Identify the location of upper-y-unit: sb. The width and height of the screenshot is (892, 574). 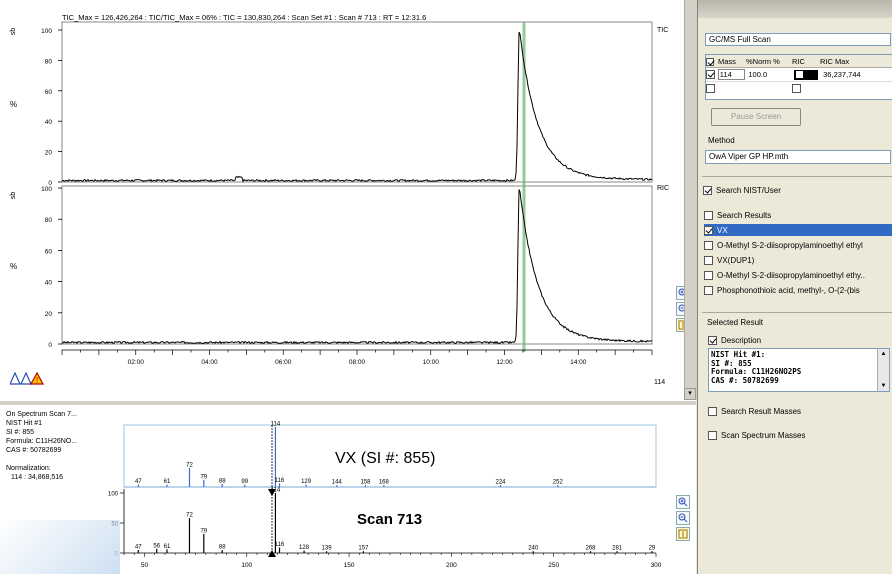
(14, 31).